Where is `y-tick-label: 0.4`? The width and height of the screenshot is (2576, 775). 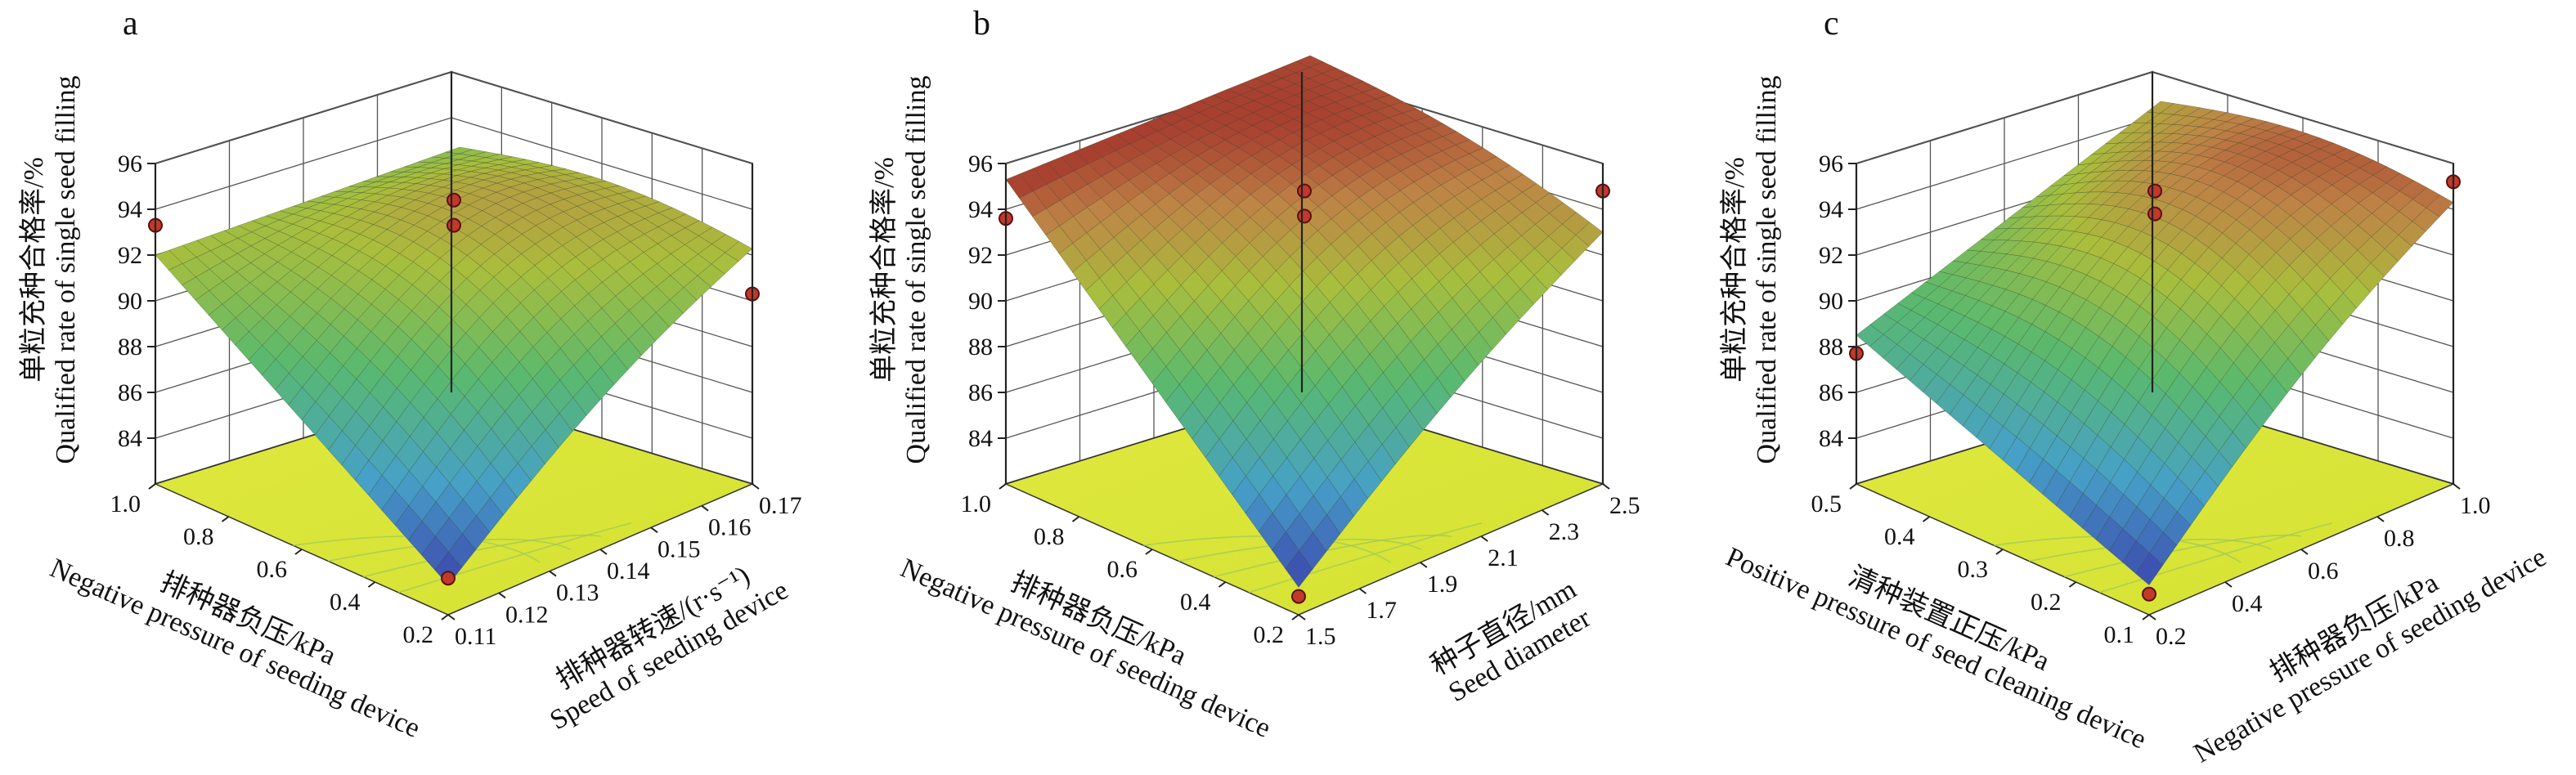 y-tick-label: 0.4 is located at coordinates (2247, 603).